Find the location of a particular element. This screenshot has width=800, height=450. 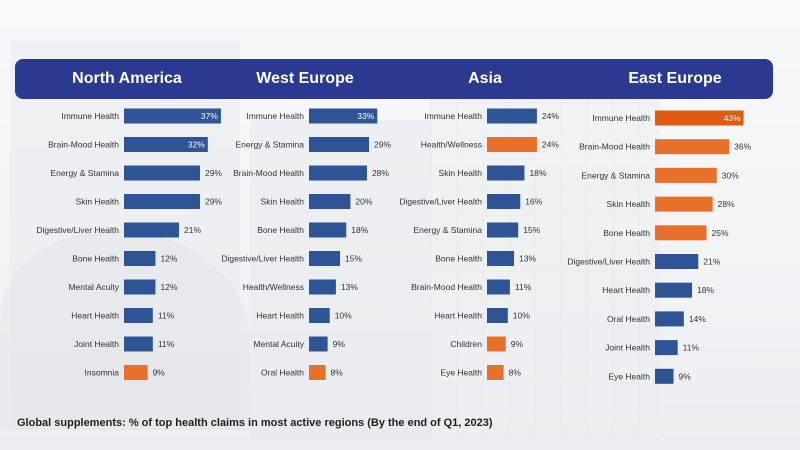

asia-category-label: Energy & Stamina is located at coordinates (447, 230).